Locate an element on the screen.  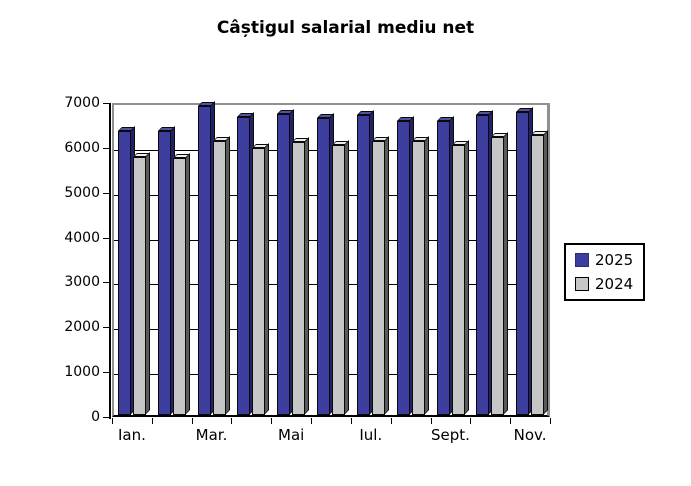
bar-2024-Feb. is located at coordinates (181, 284).